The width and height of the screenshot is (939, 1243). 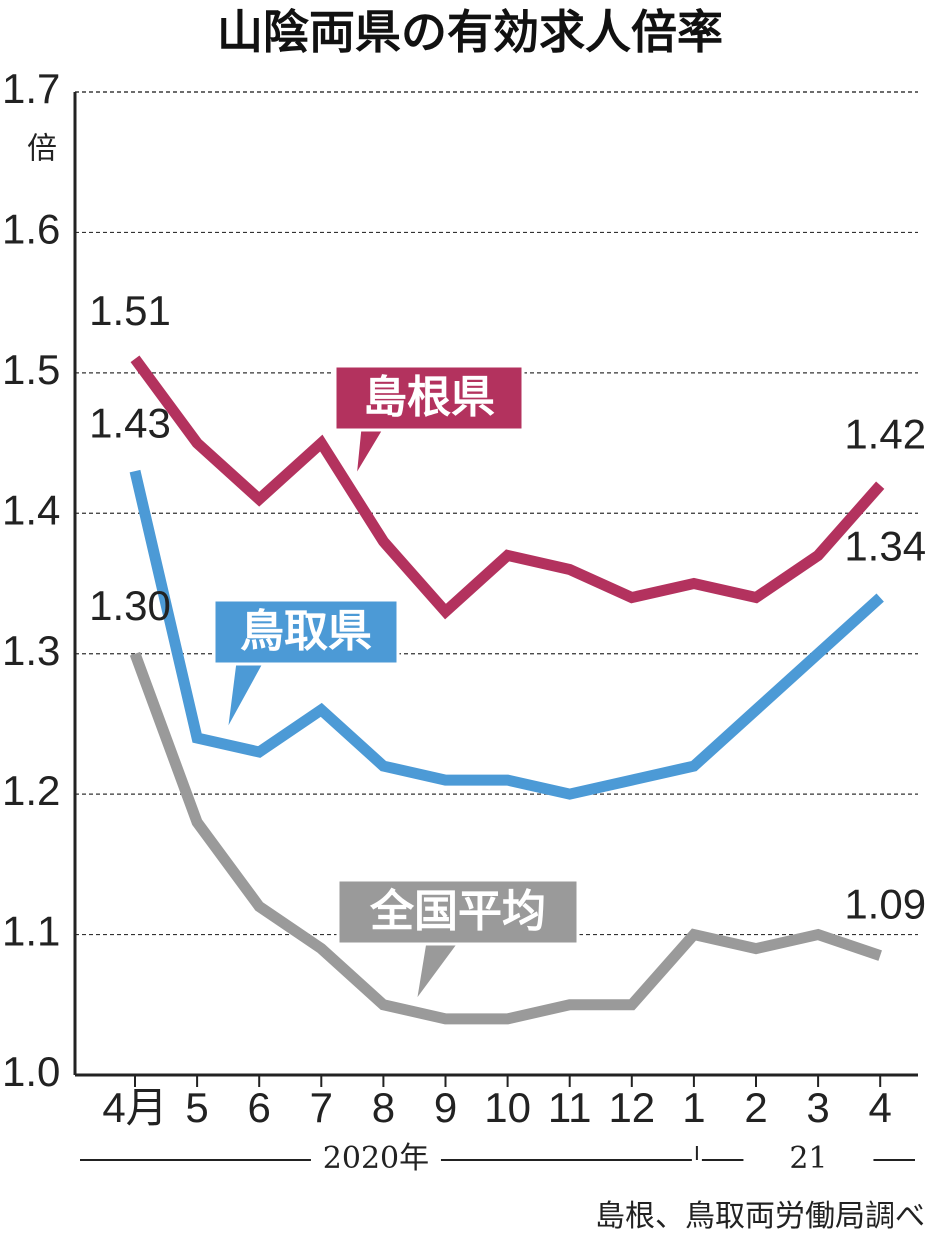 What do you see at coordinates (885, 433) in the screenshot?
I see `value-label: 1.42` at bounding box center [885, 433].